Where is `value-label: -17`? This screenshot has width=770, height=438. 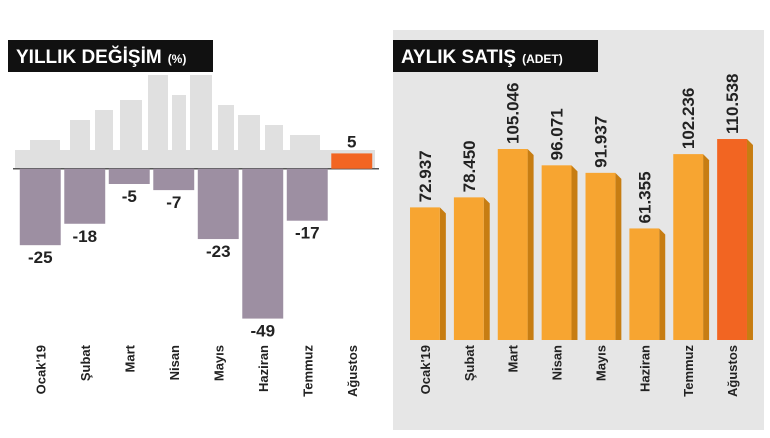
value-label: -17 is located at coordinates (307, 233).